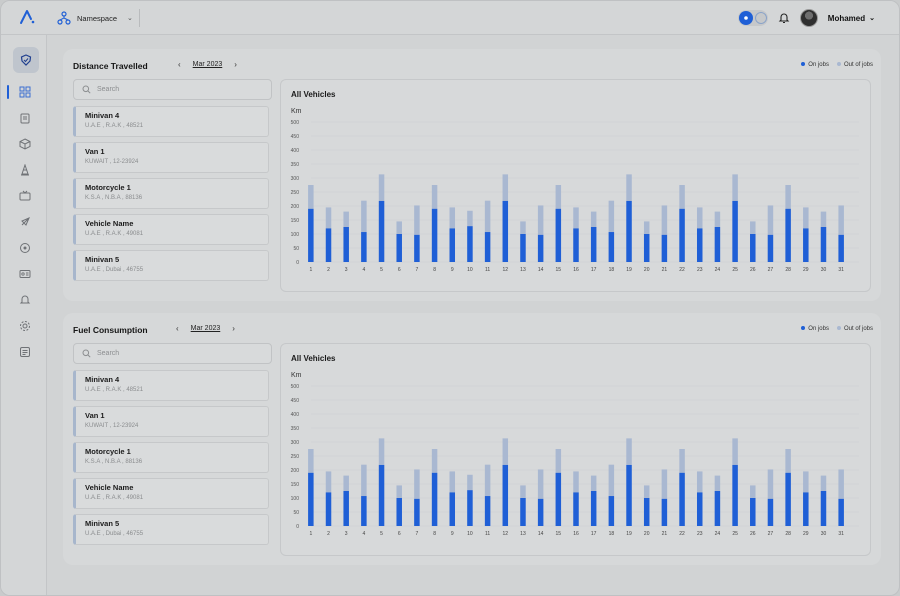  I want to click on x-tick-label: 25, so click(735, 534).